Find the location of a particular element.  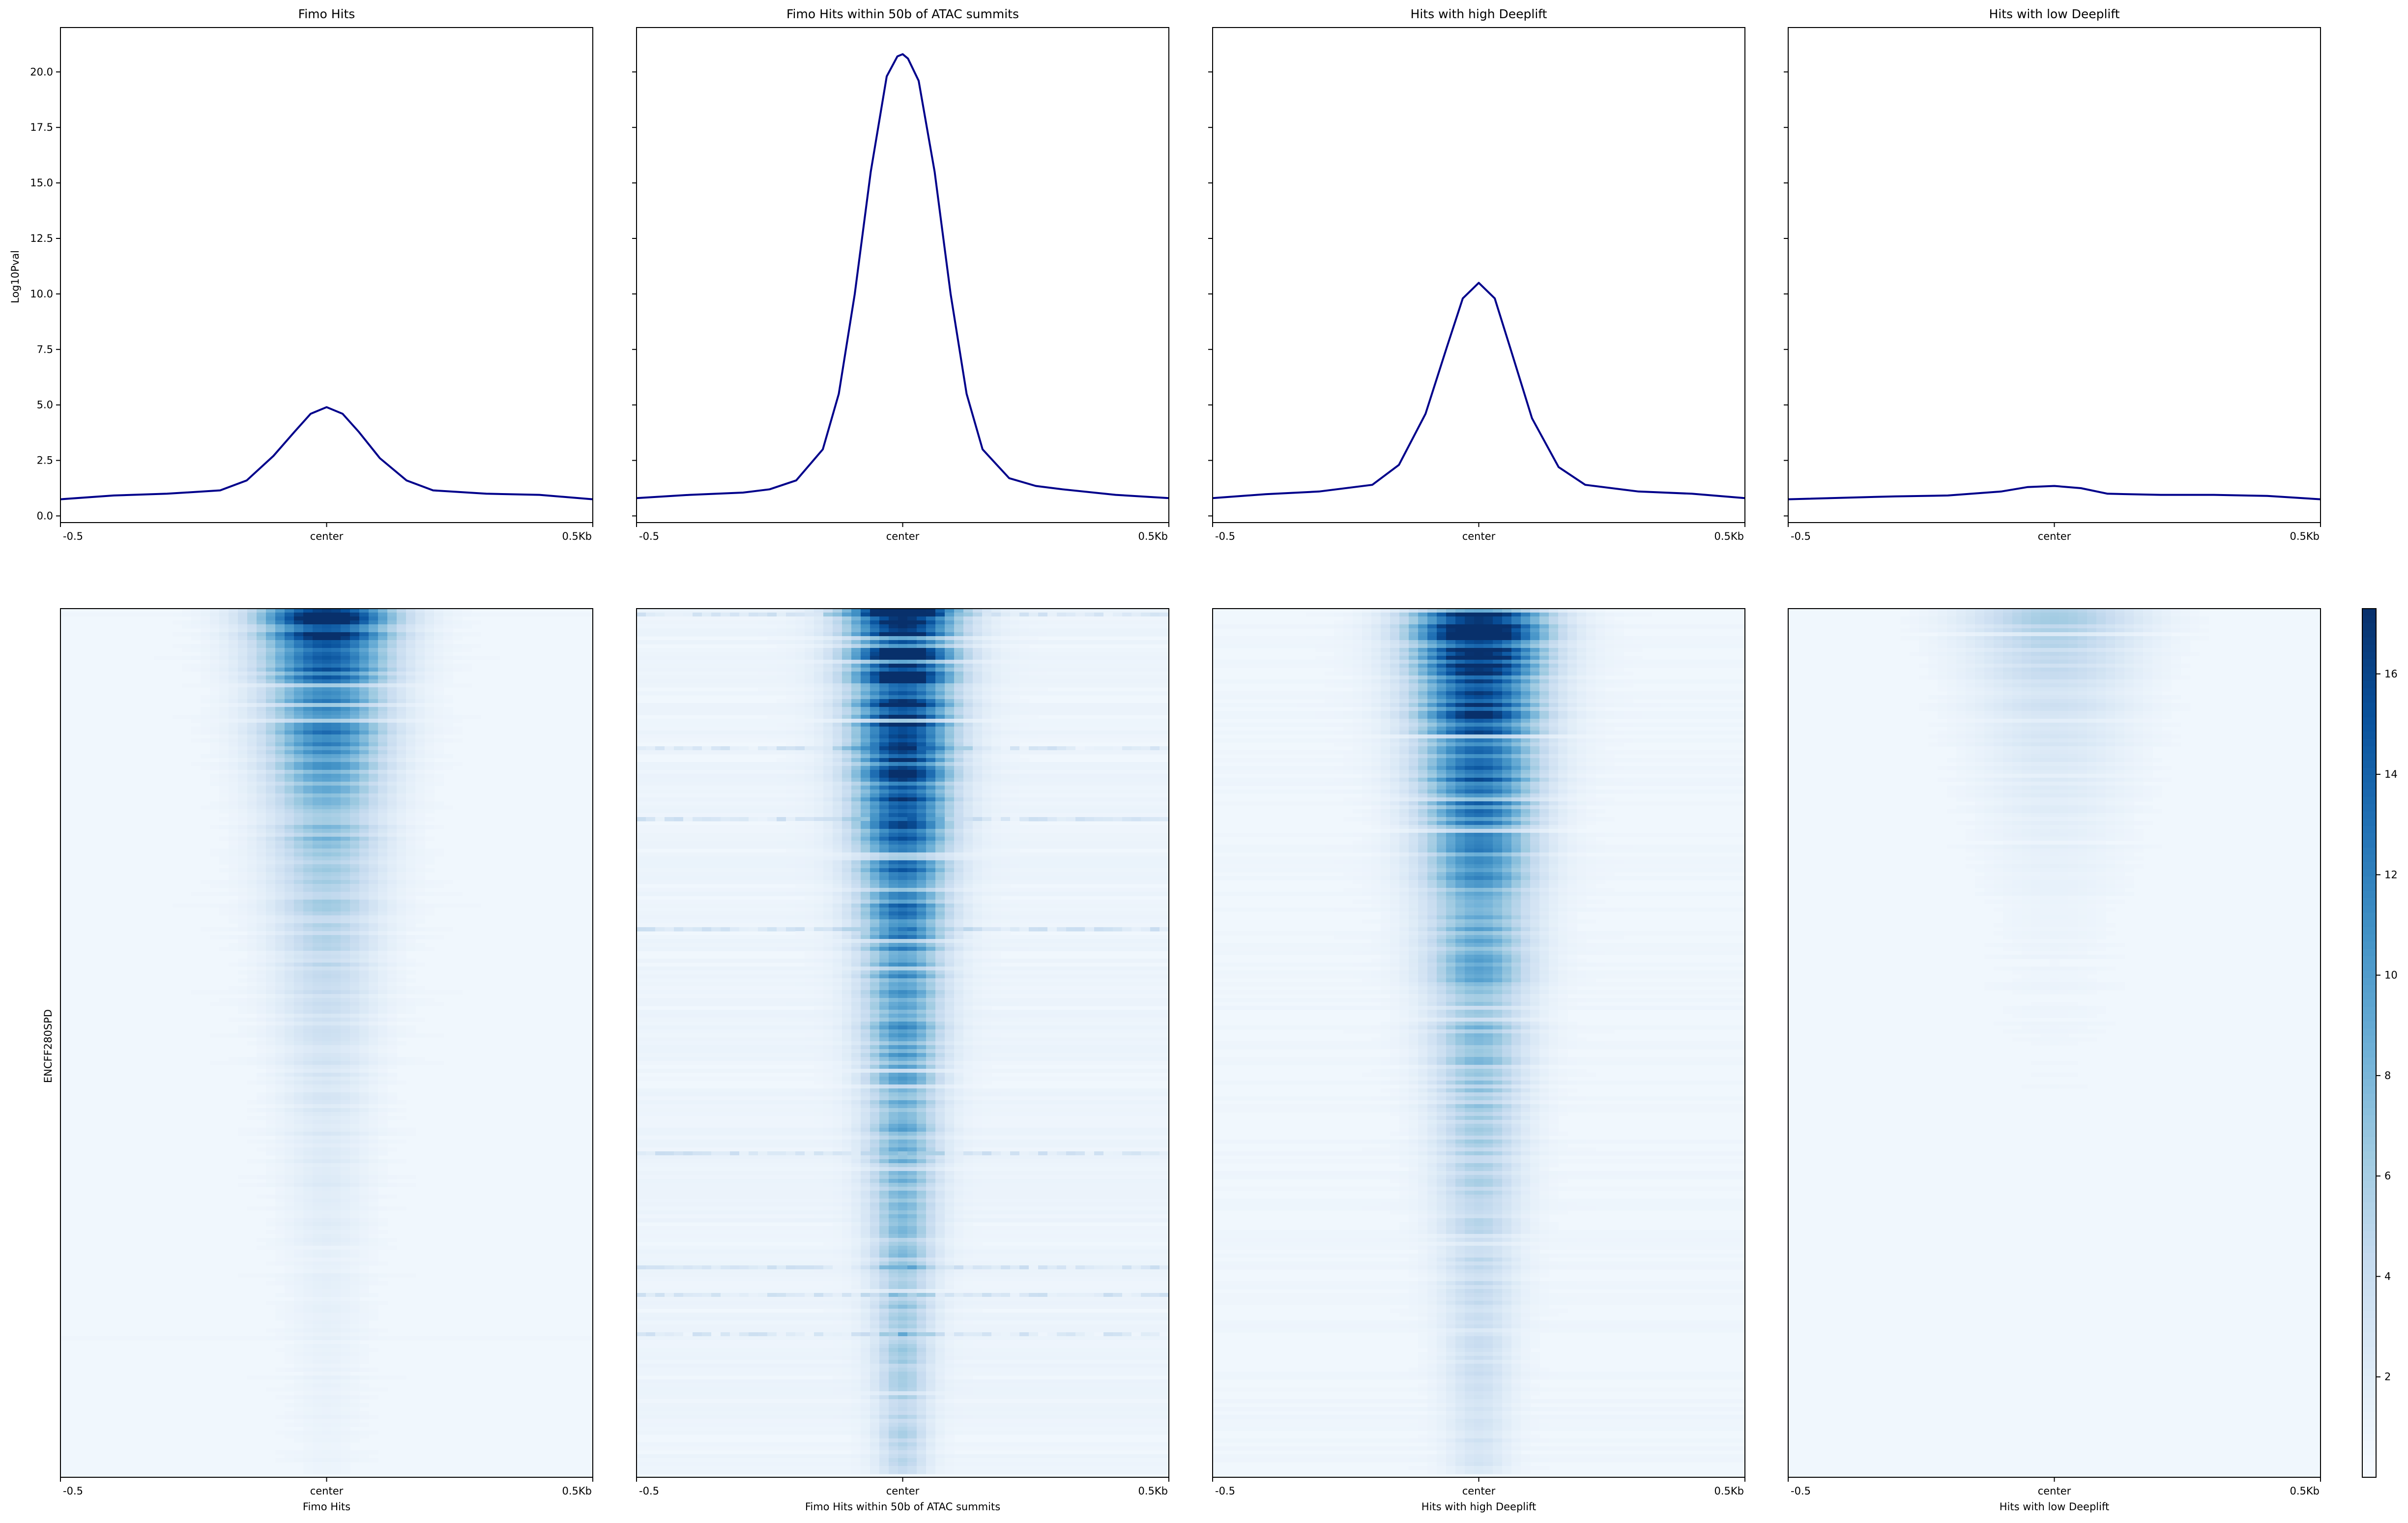

y-tick-label: 17.5 is located at coordinates (41, 127).